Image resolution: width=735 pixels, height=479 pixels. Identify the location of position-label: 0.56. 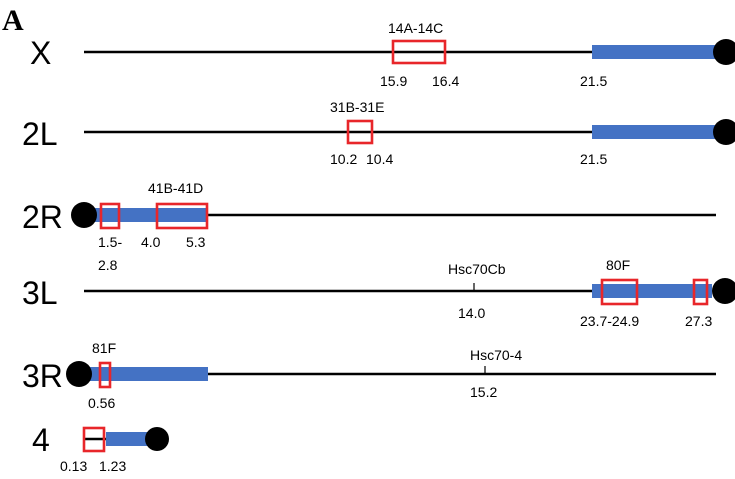
(101, 403).